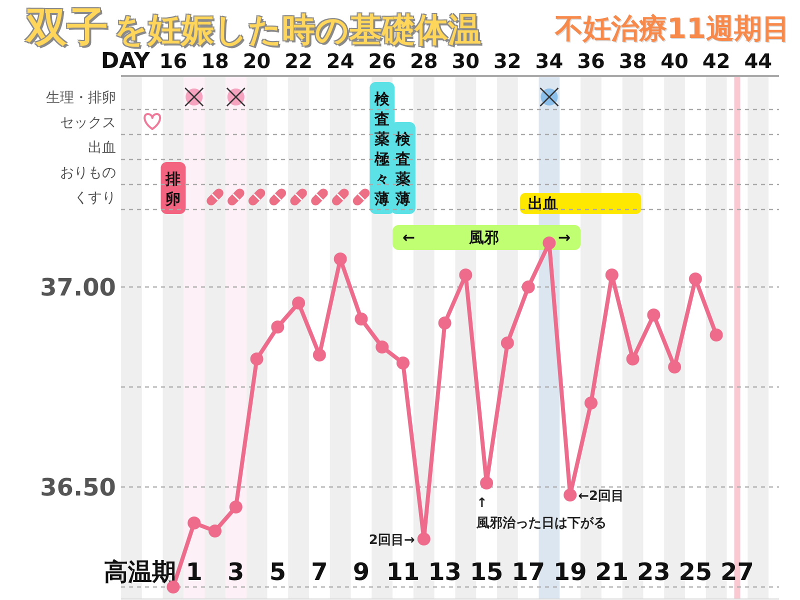  I want to click on x-tick-label: 9, so click(361, 572).